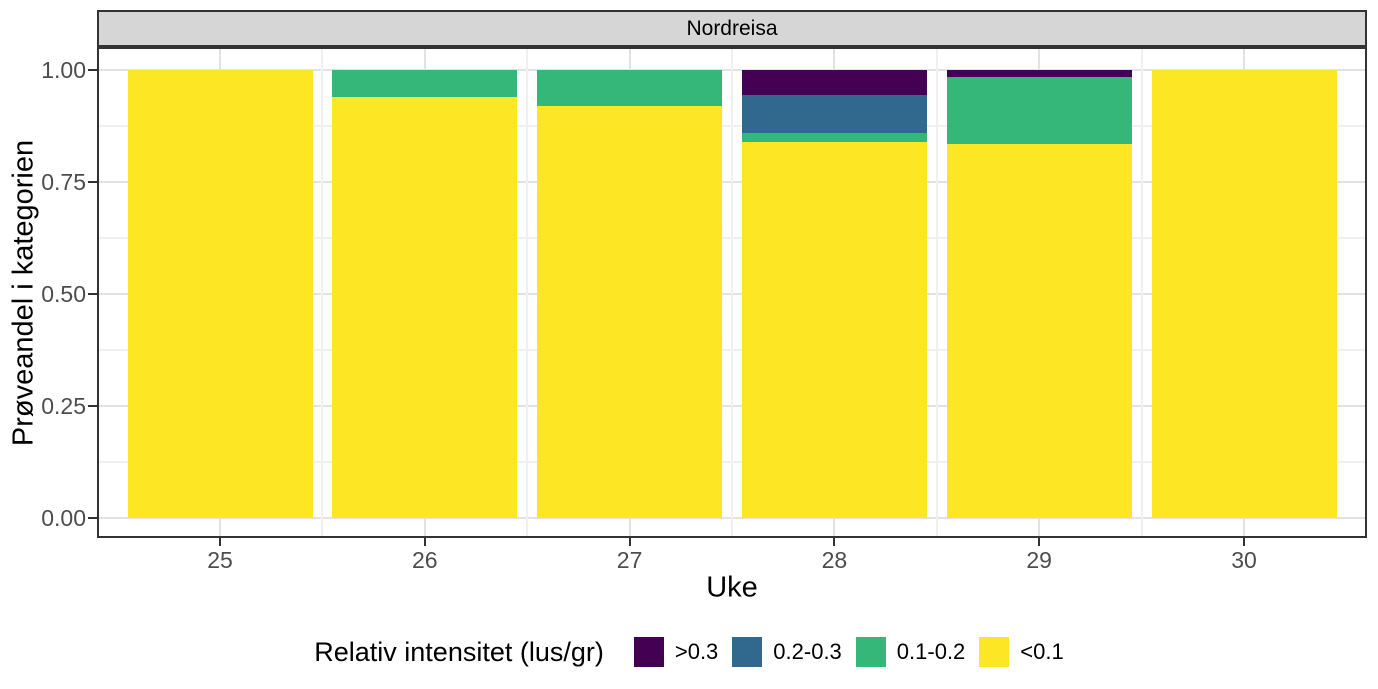 The height and width of the screenshot is (689, 1378). I want to click on legend-item: >0.3, so click(676, 652).